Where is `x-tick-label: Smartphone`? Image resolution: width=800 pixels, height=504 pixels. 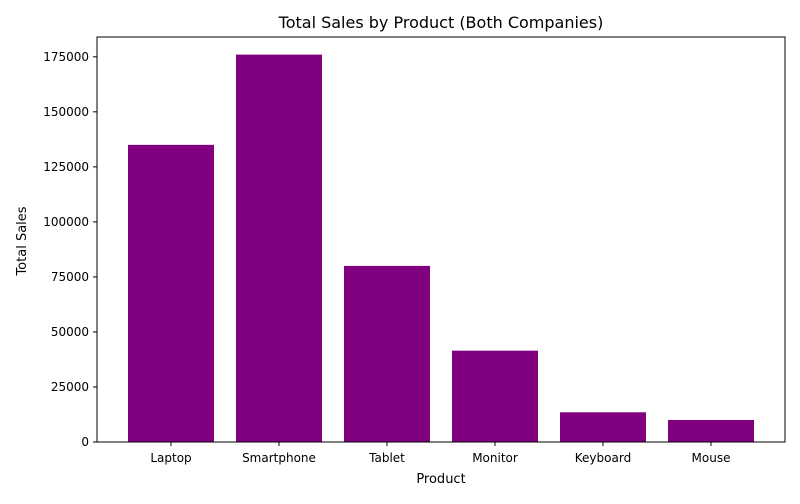
x-tick-label: Smartphone is located at coordinates (279, 458).